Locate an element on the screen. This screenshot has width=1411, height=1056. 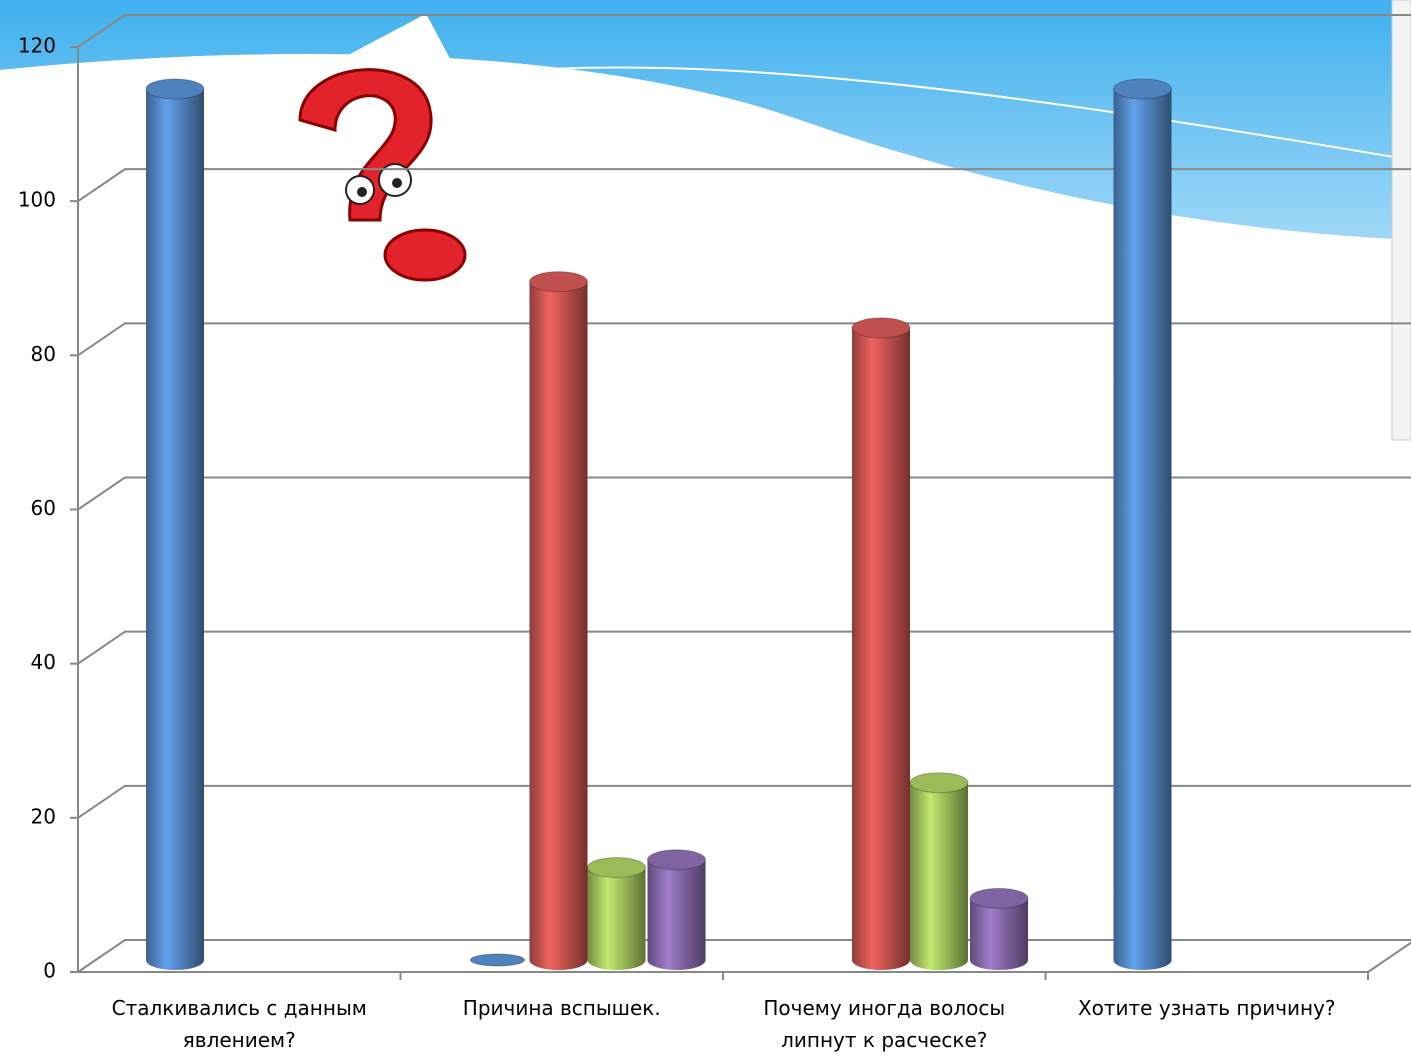
y-tick-label: 20 is located at coordinates (43, 816).